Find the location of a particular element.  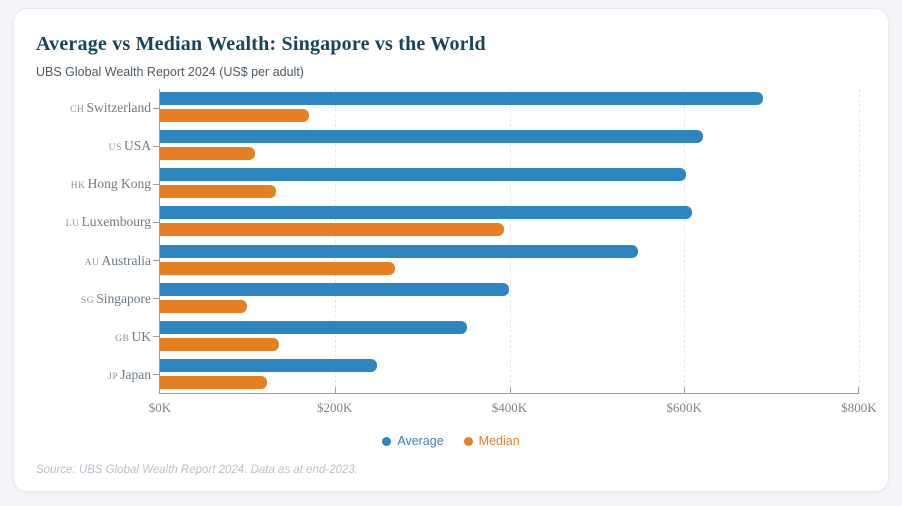

x-tick-label: $0K is located at coordinates (160, 407).